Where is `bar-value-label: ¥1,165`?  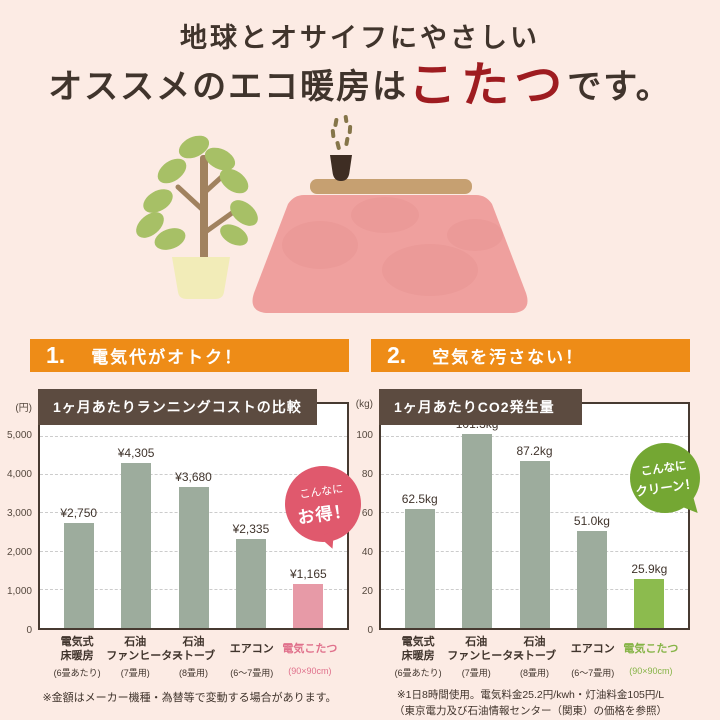 bar-value-label: ¥1,165 is located at coordinates (308, 573).